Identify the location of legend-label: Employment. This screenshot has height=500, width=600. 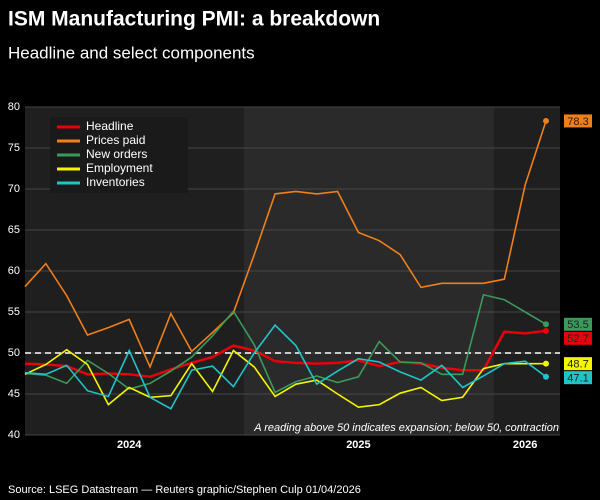
(119, 168).